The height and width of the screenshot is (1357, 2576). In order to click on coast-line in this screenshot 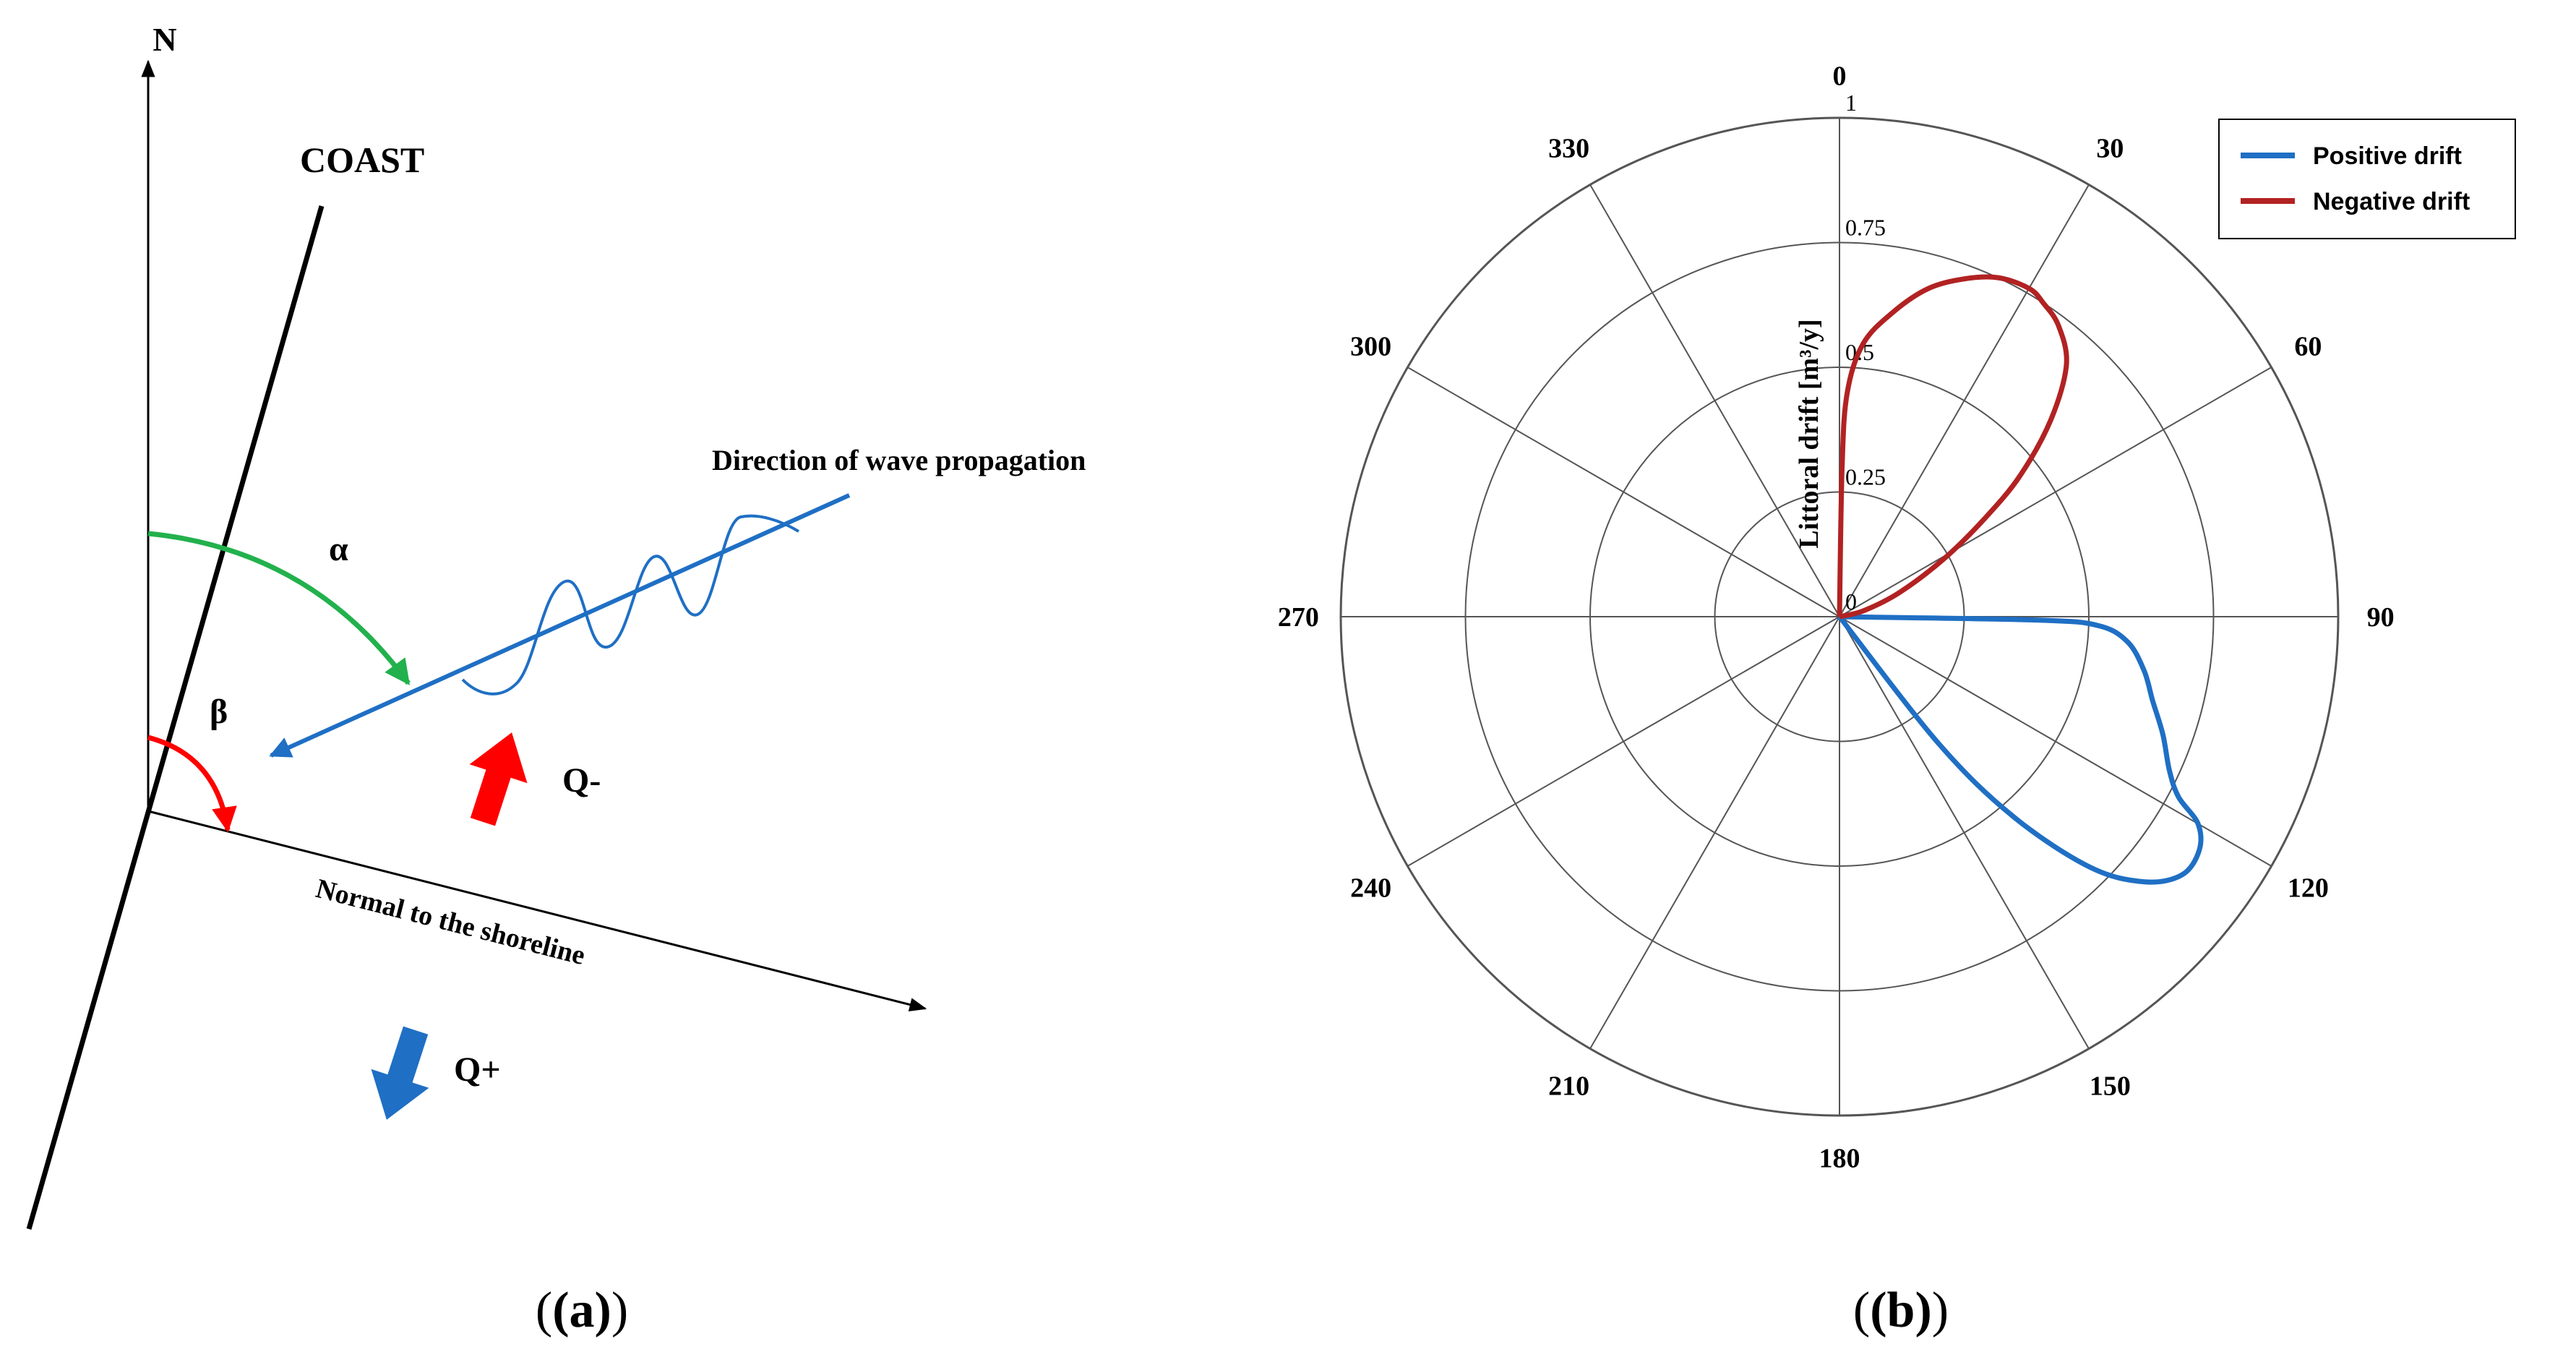, I will do `click(176, 717)`.